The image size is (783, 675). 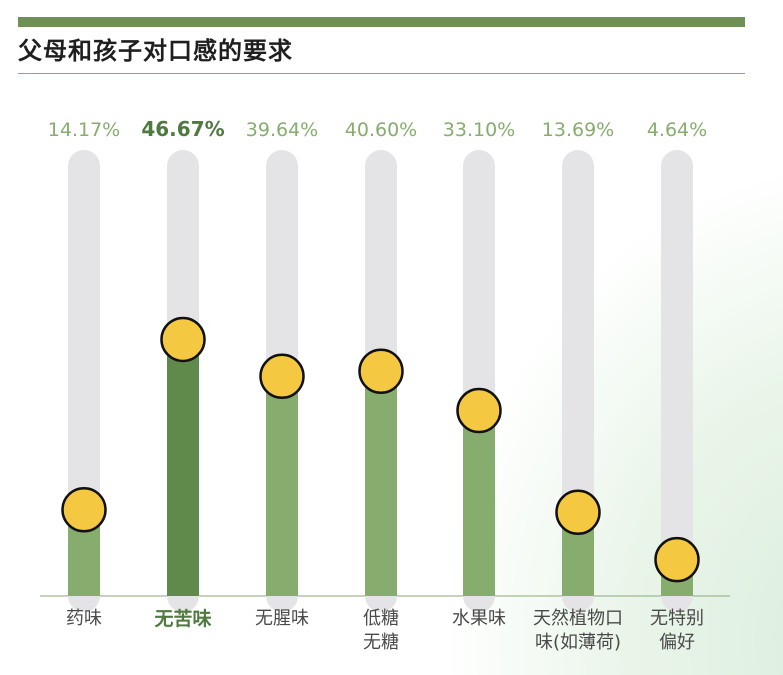 I want to click on value-label: 4.64%, so click(x=677, y=130).